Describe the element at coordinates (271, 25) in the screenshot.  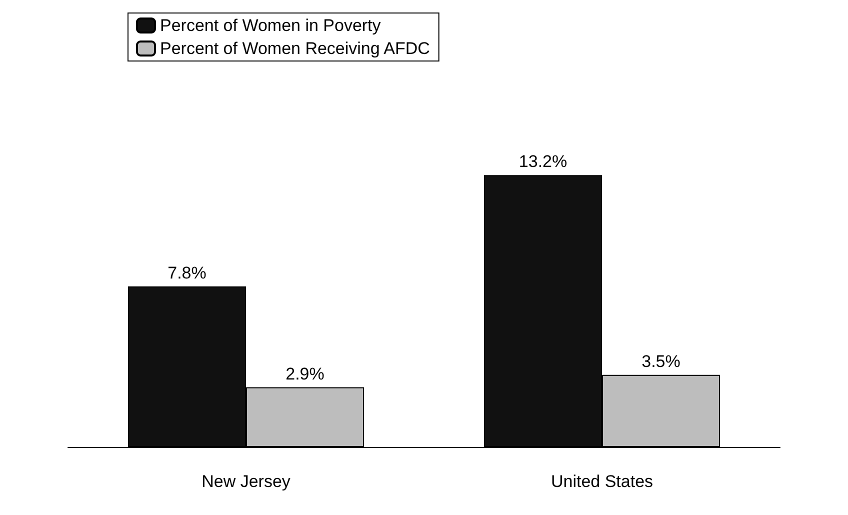
I see `legend-label: Percent of Women in Poverty` at that location.